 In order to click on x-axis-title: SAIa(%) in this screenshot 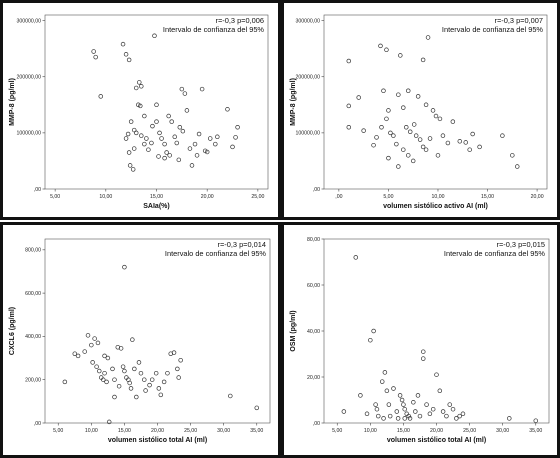, I will do `click(156, 206)`.